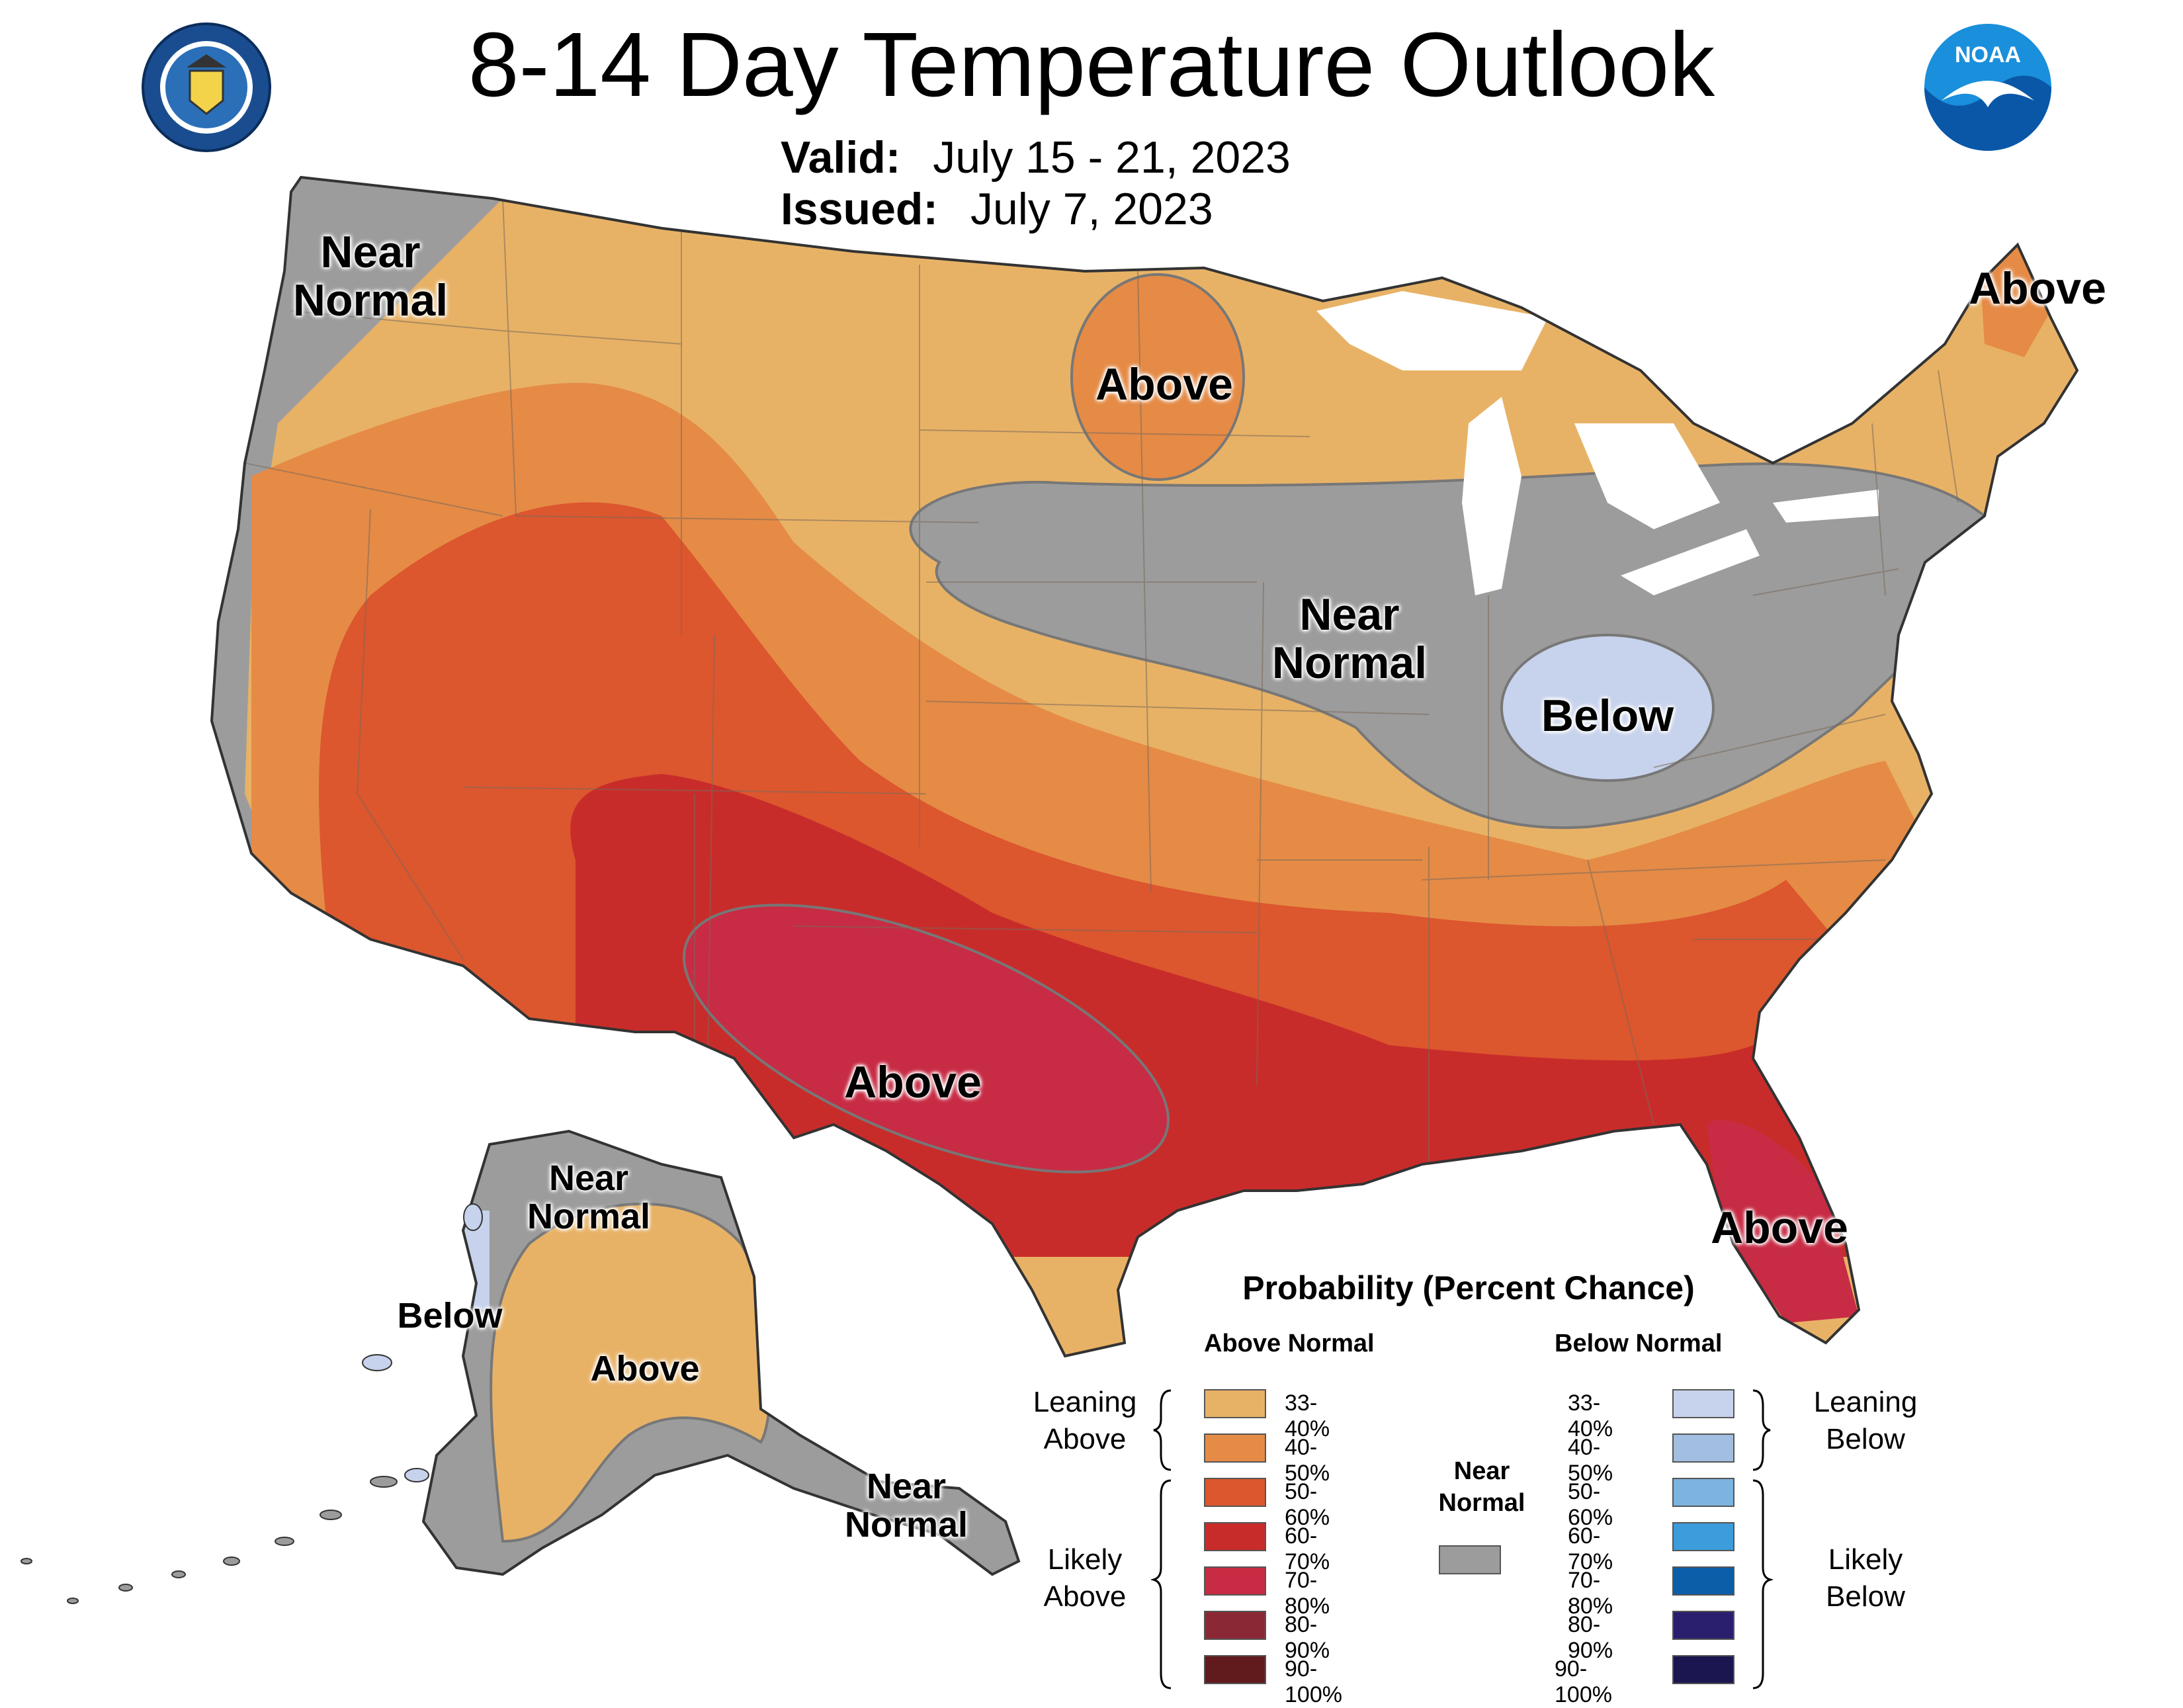 This screenshot has height=1708, width=2183. I want to click on lake-huron, so click(1647, 476).